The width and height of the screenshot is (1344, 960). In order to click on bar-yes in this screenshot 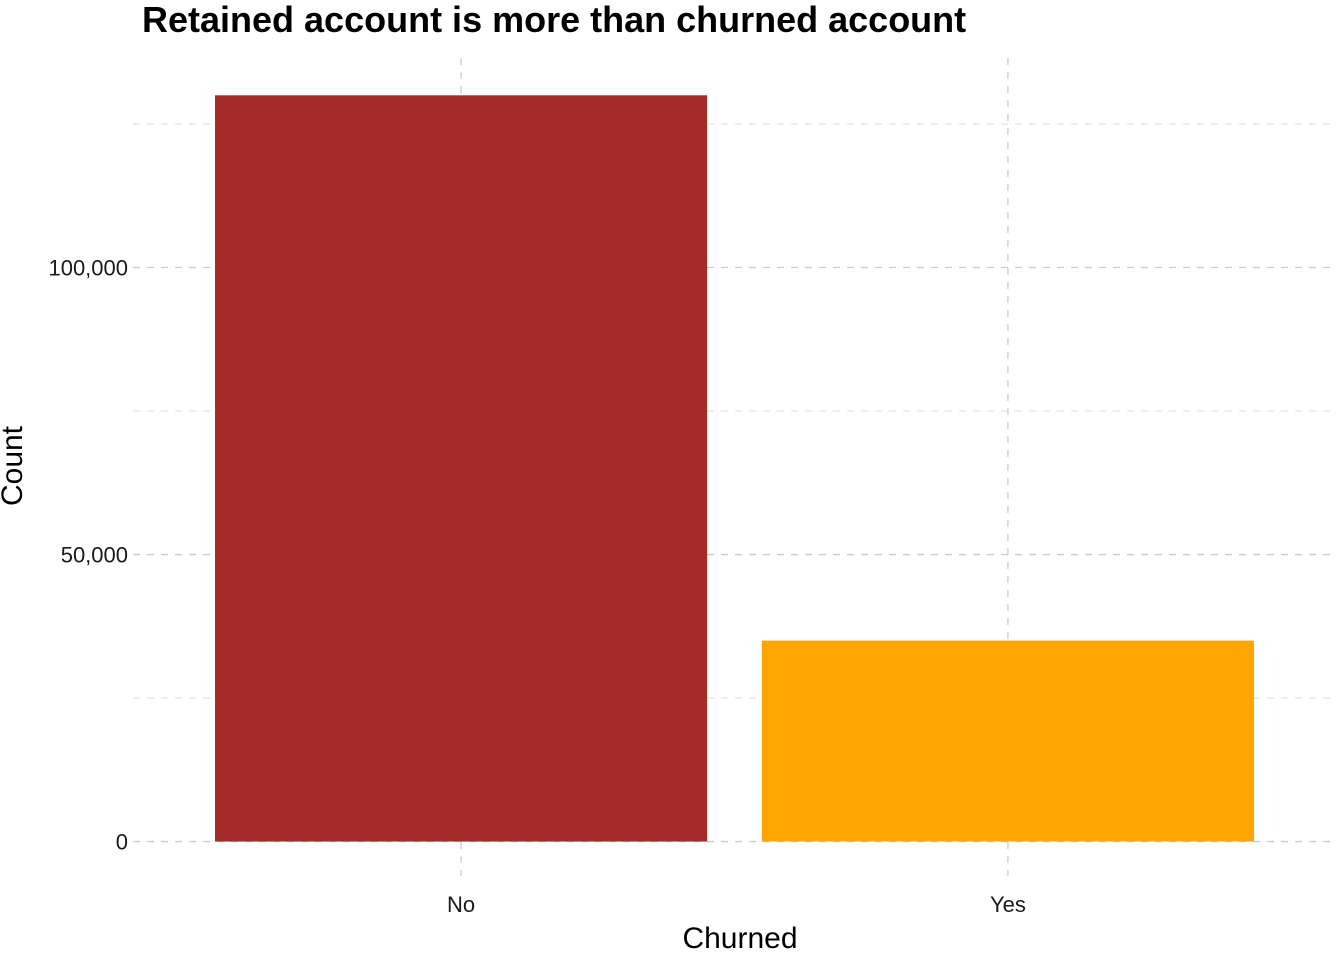, I will do `click(1007, 741)`.